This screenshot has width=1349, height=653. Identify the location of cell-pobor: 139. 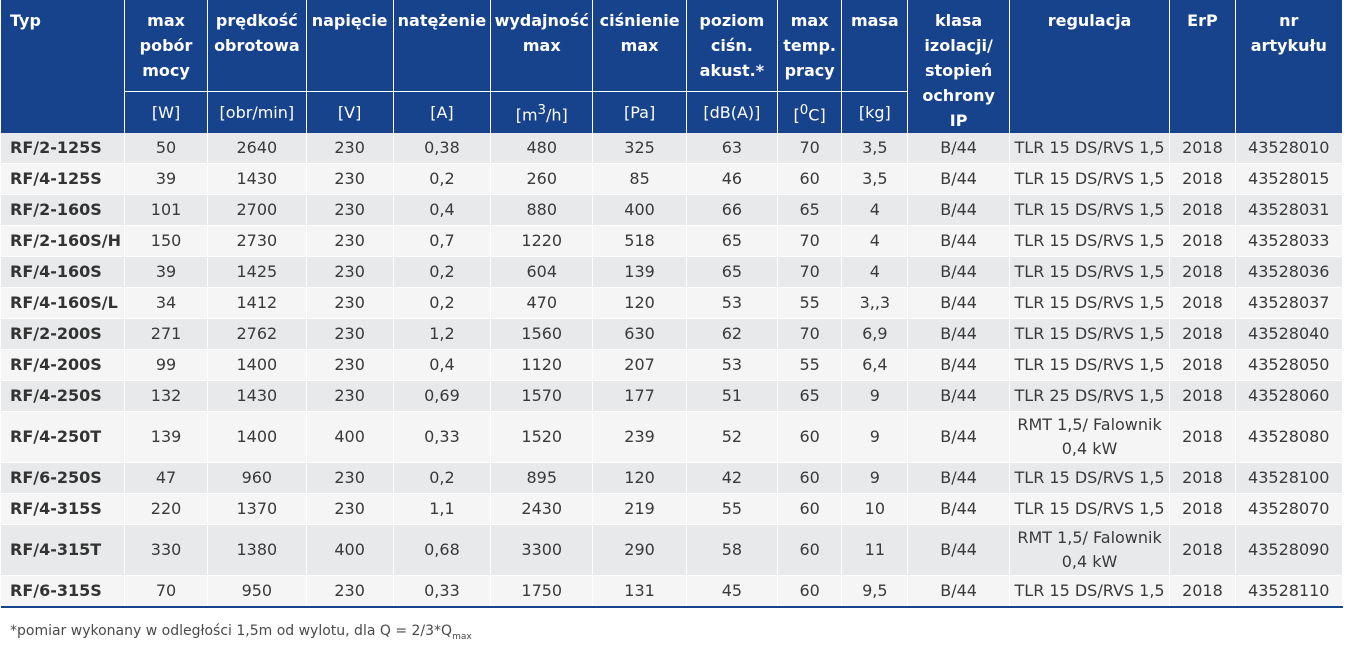
(166, 437).